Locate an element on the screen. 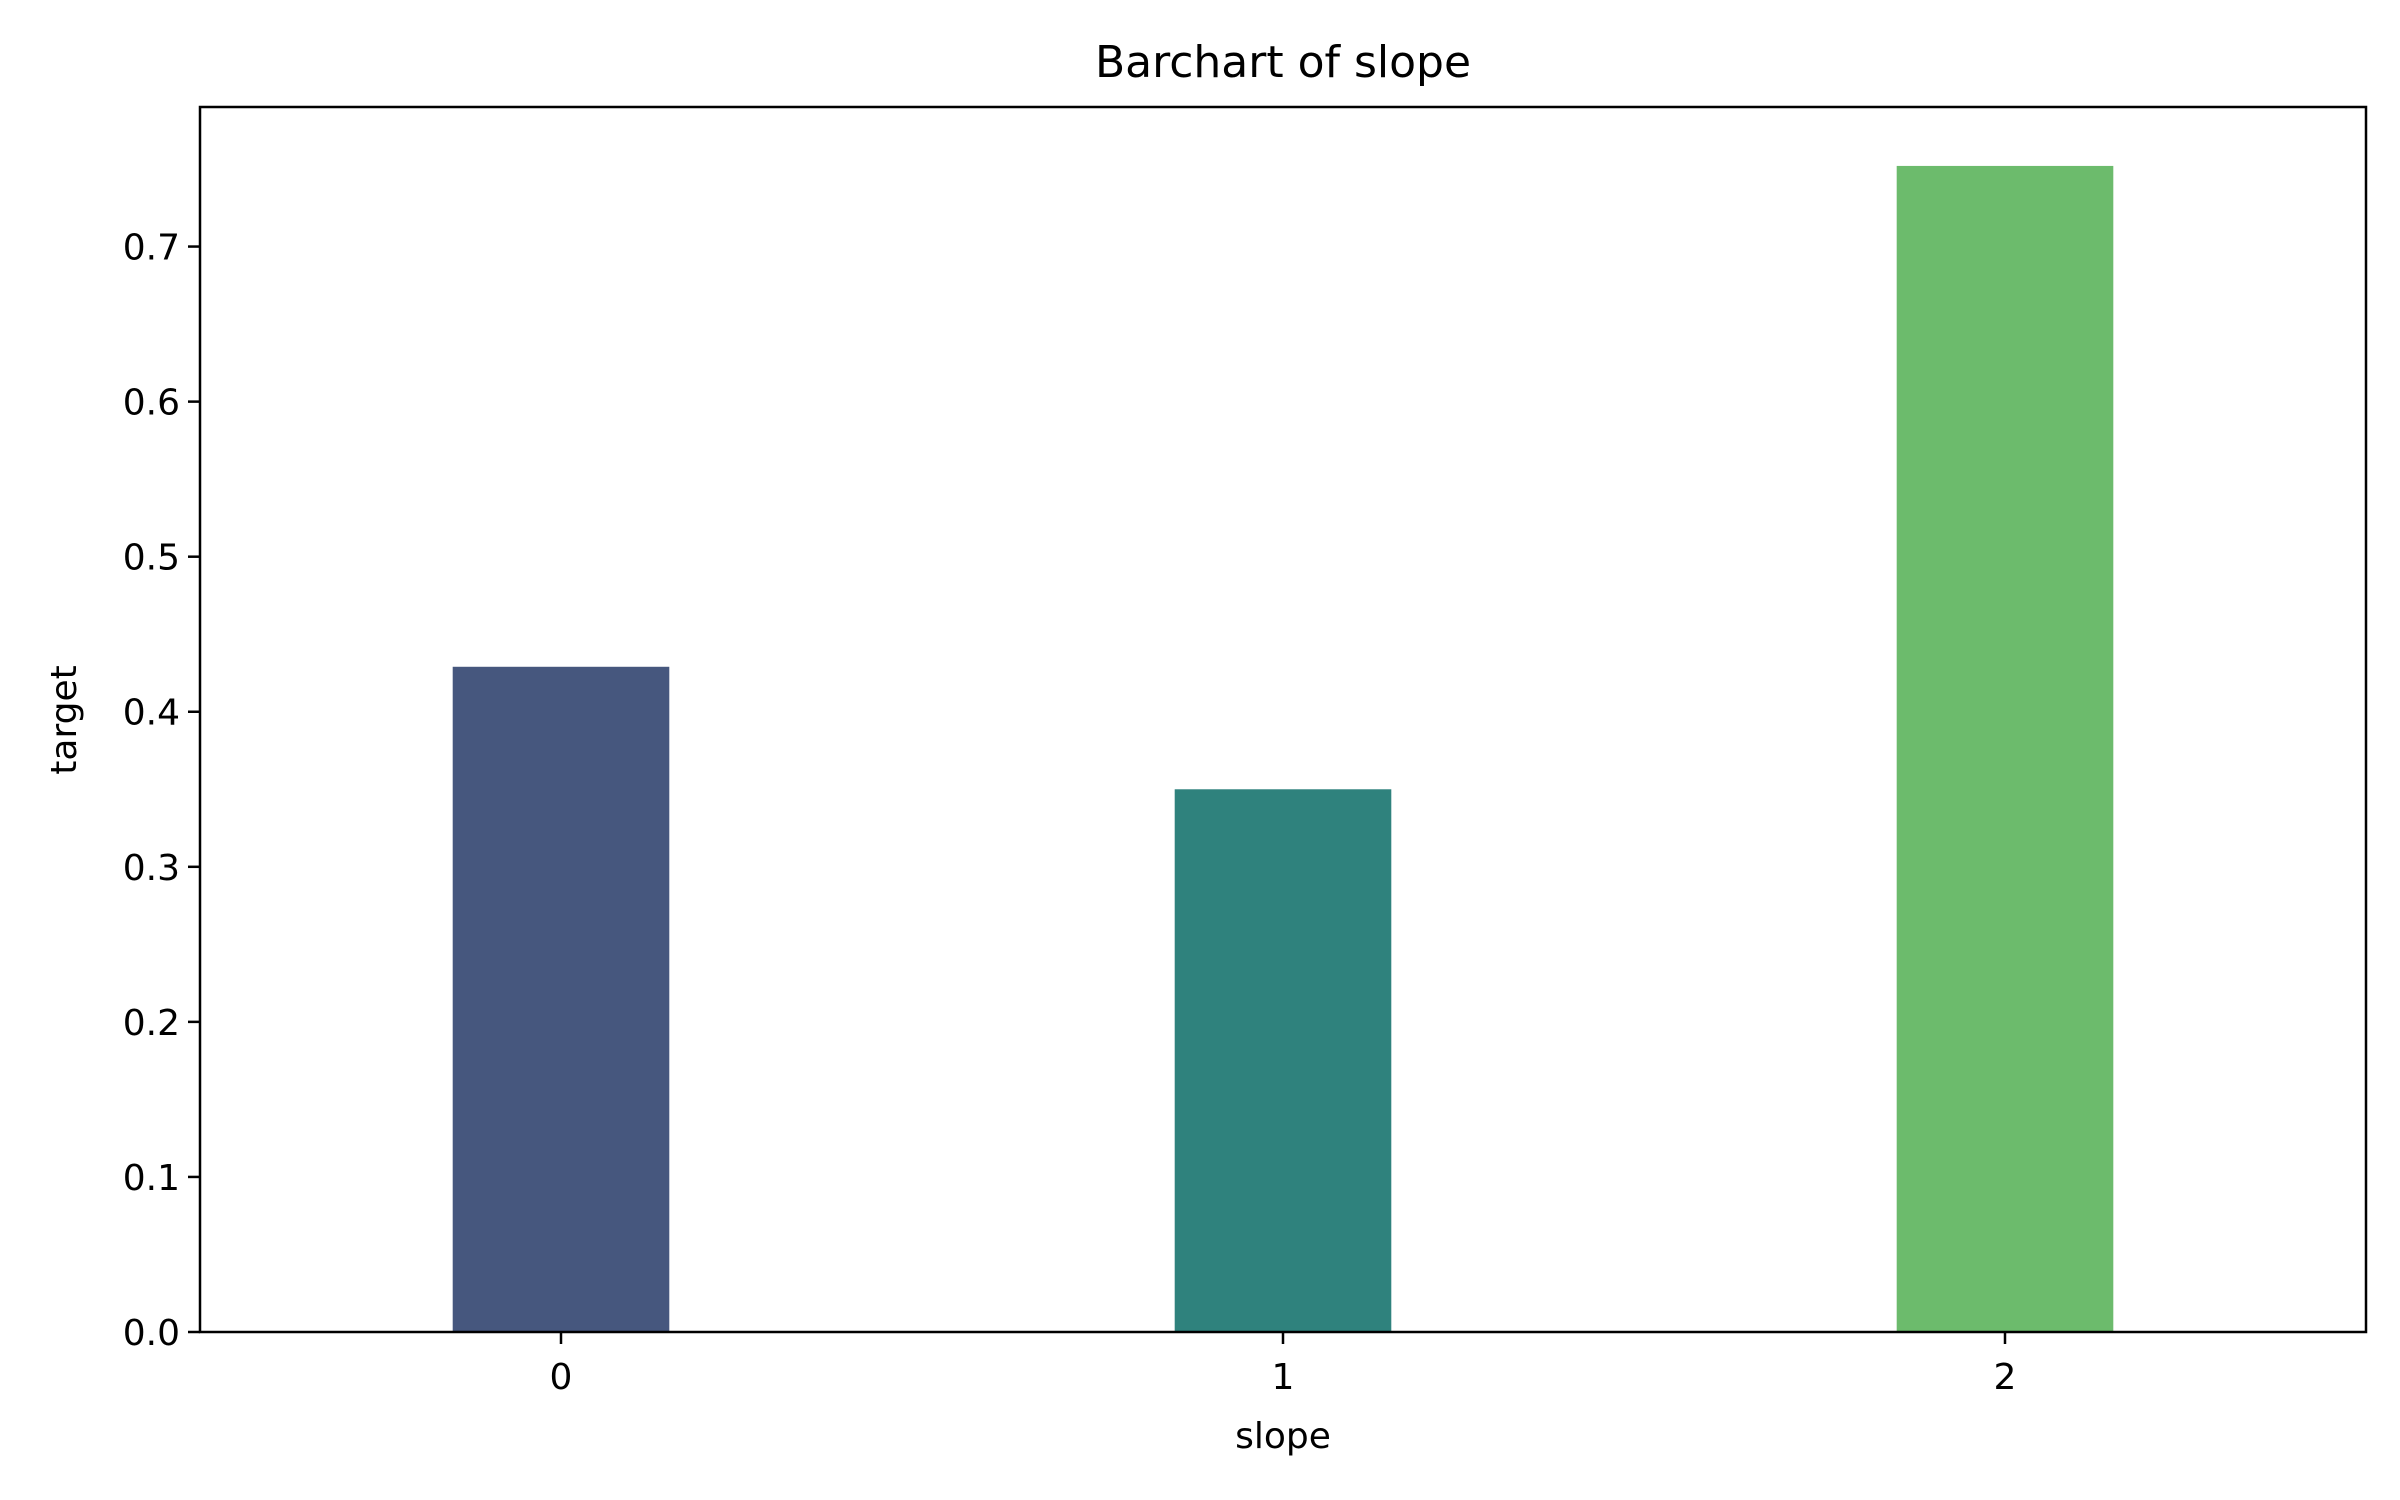  x-axis-label: slope is located at coordinates (1283, 1436).